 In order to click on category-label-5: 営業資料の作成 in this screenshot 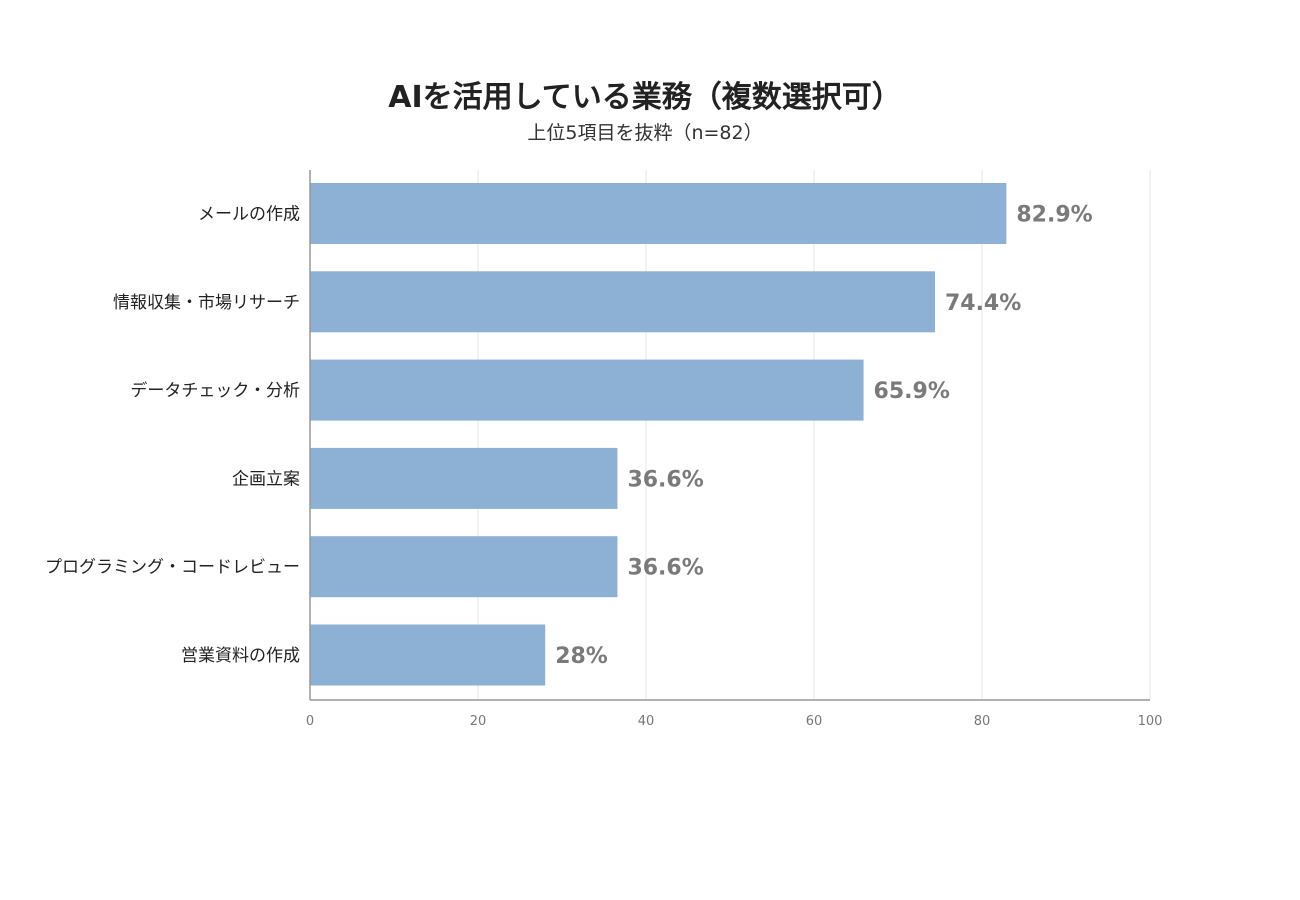, I will do `click(240, 656)`.